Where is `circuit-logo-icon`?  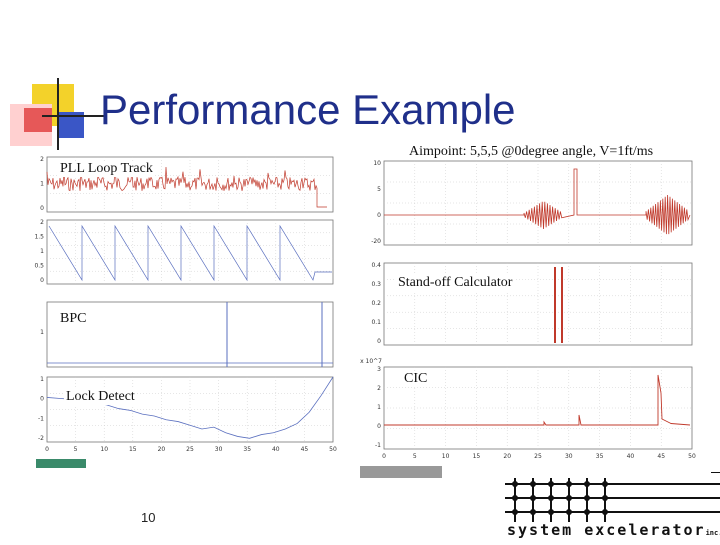 circuit-logo-icon is located at coordinates (612, 503).